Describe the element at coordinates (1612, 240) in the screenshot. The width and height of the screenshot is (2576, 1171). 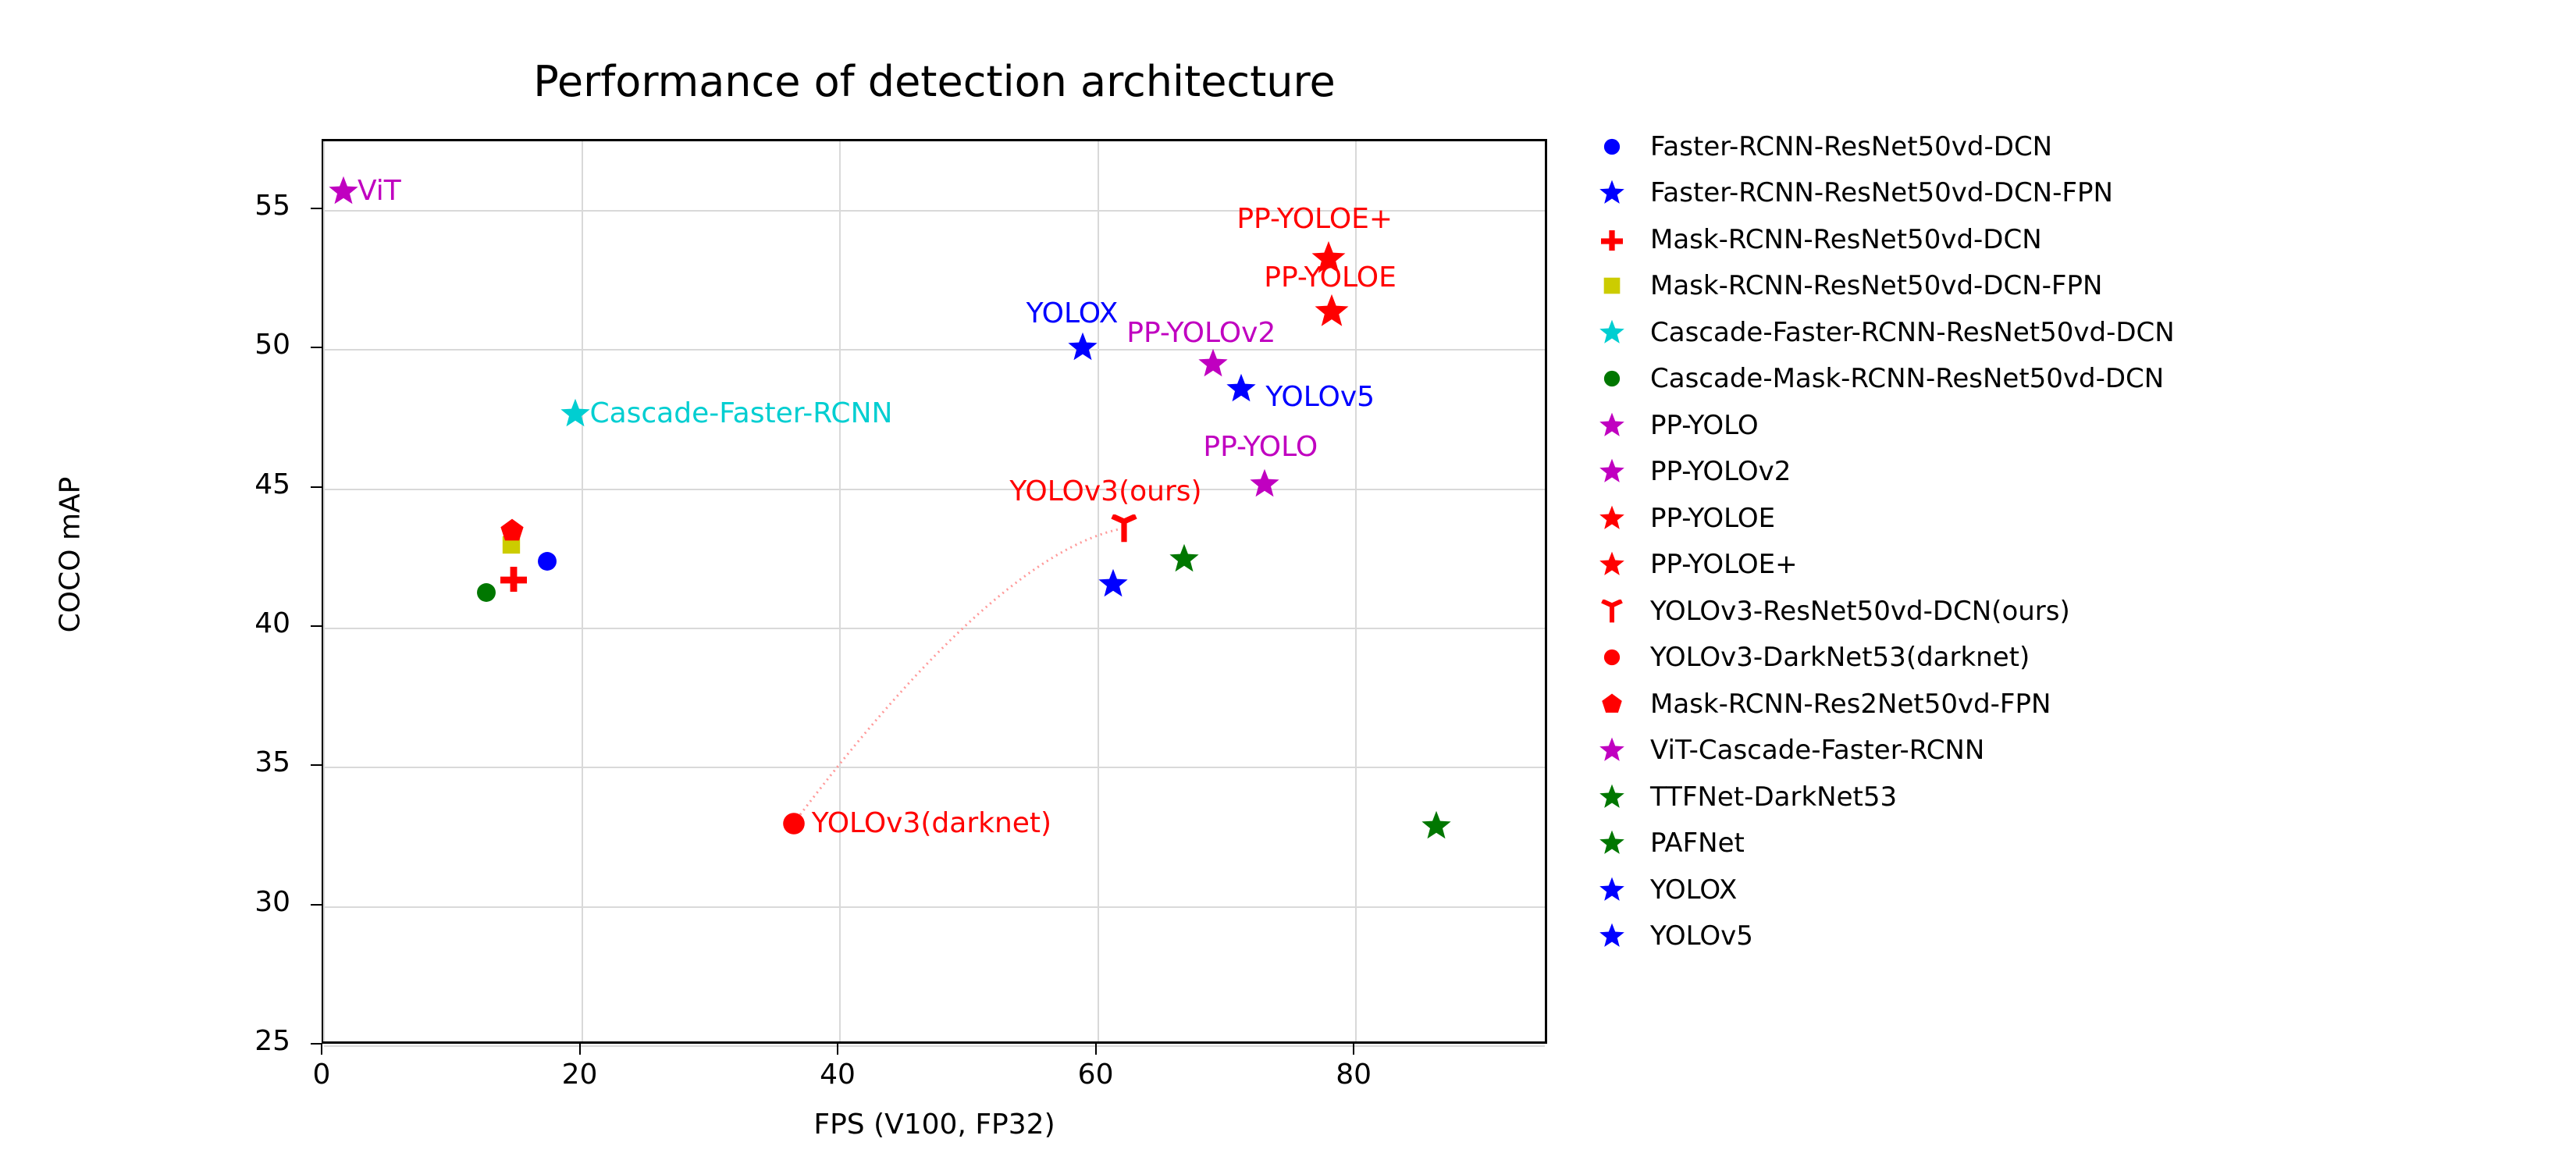
I see `legend-plus-icon` at that location.